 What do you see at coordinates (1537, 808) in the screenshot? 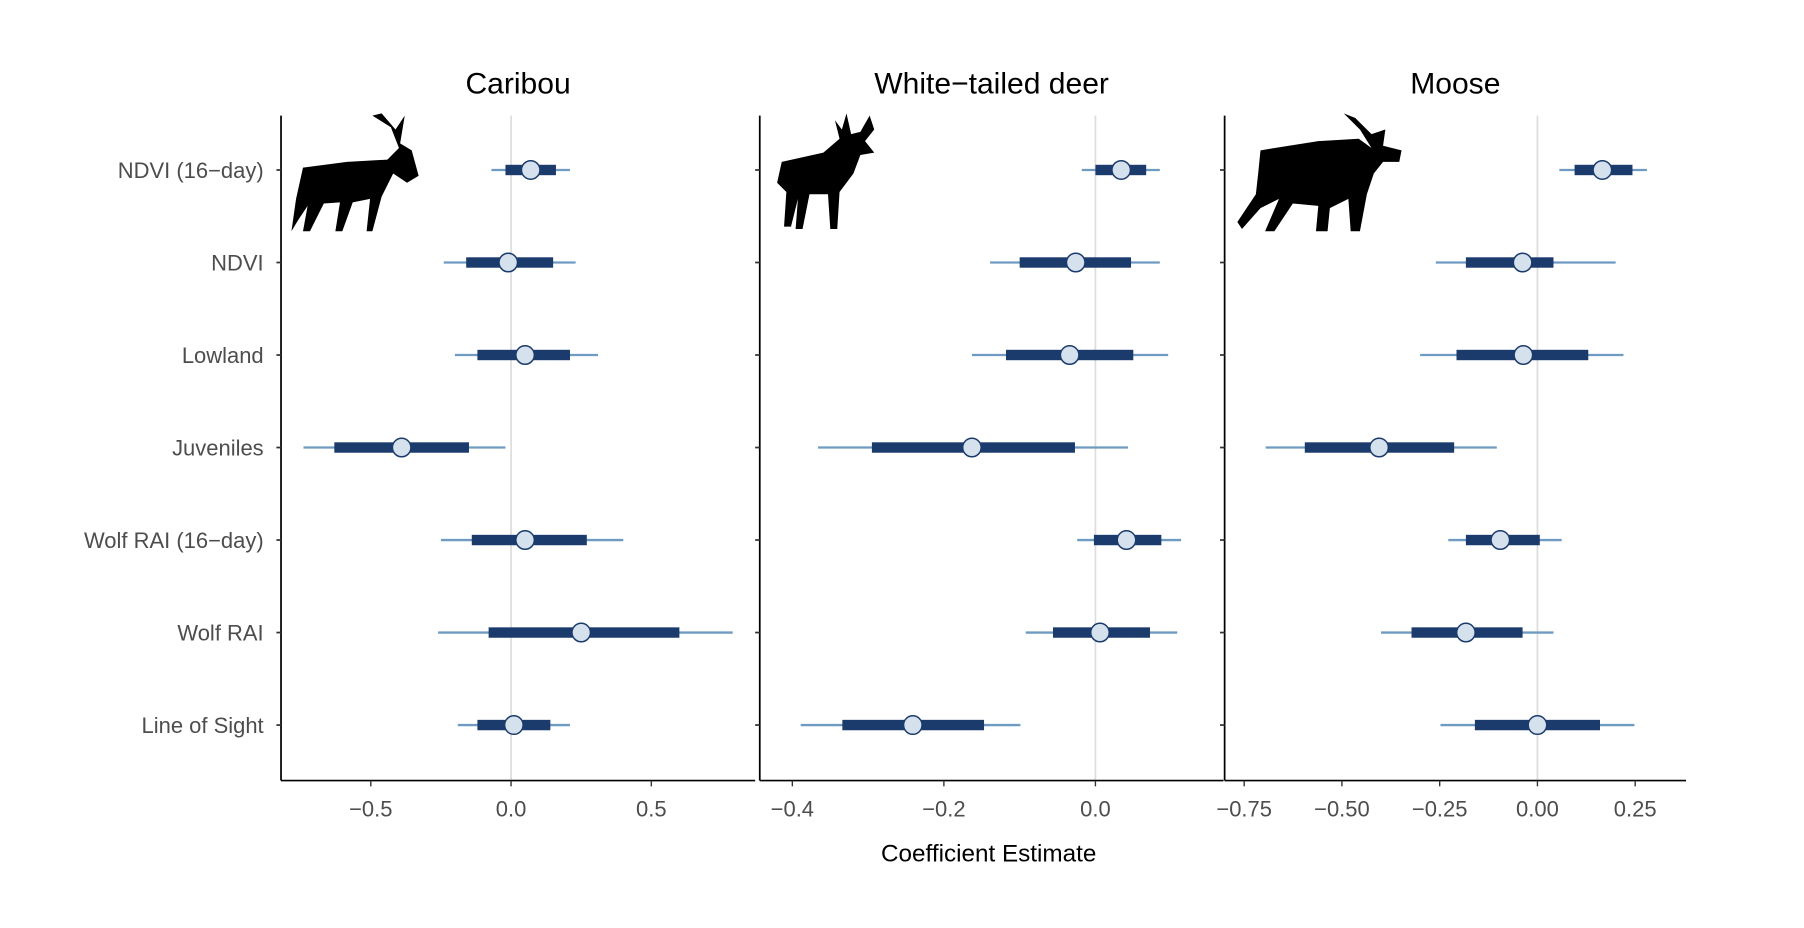
I see `x-tick-label: 0.00` at bounding box center [1537, 808].